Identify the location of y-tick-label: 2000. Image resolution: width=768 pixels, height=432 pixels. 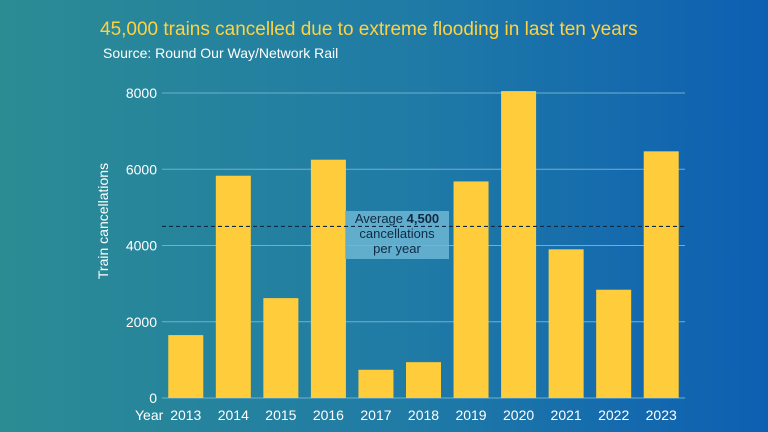
(141, 322).